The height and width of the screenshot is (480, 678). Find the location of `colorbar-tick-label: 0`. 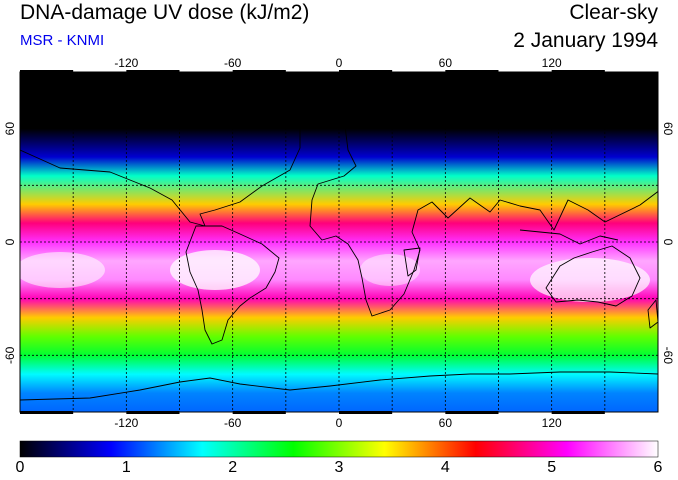

colorbar-tick-label: 0 is located at coordinates (20, 467).